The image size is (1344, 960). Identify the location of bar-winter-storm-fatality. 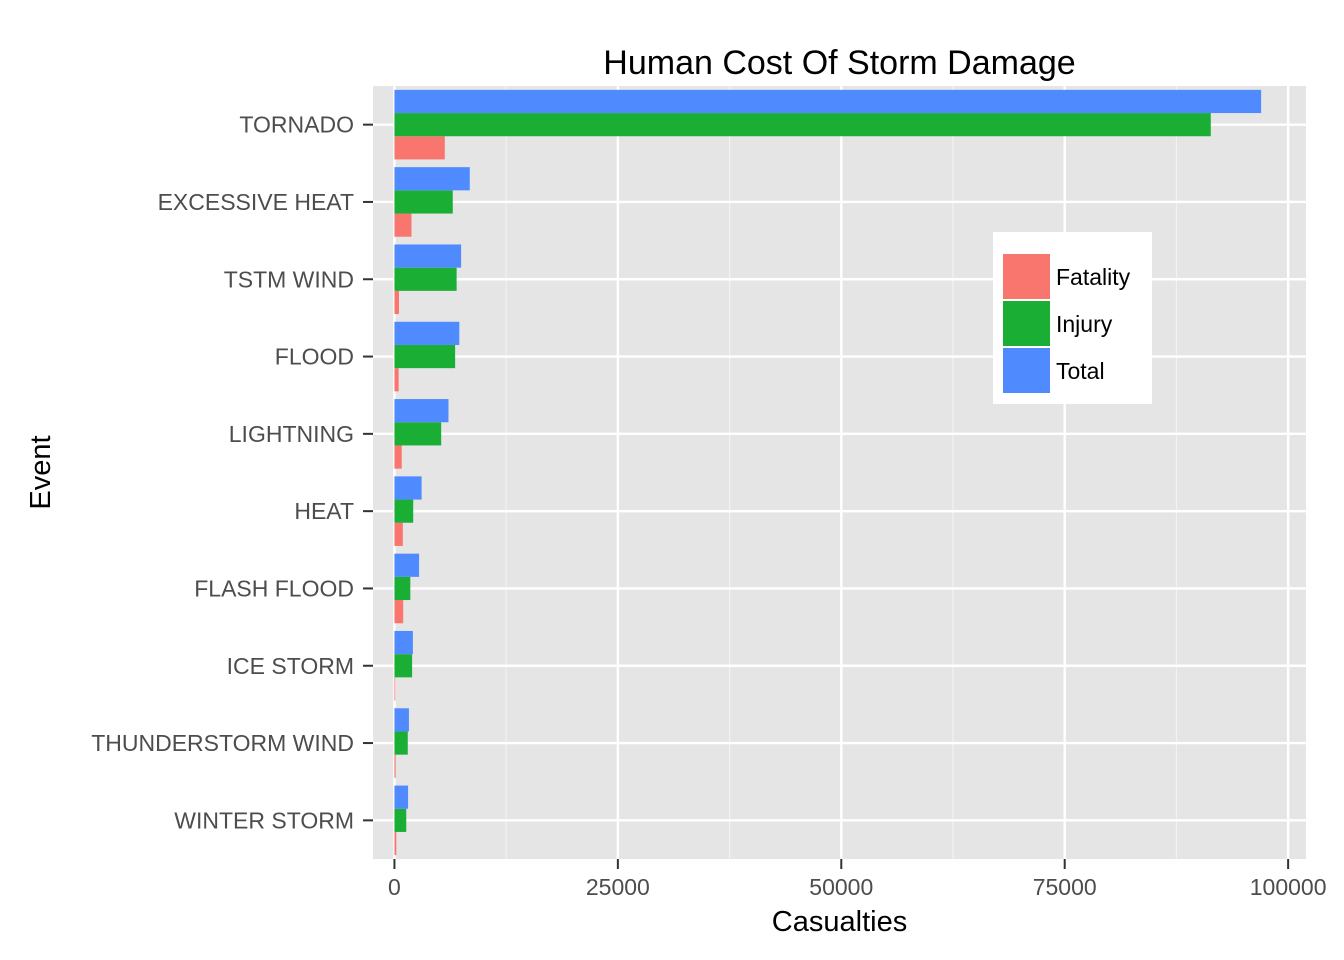
(395, 843).